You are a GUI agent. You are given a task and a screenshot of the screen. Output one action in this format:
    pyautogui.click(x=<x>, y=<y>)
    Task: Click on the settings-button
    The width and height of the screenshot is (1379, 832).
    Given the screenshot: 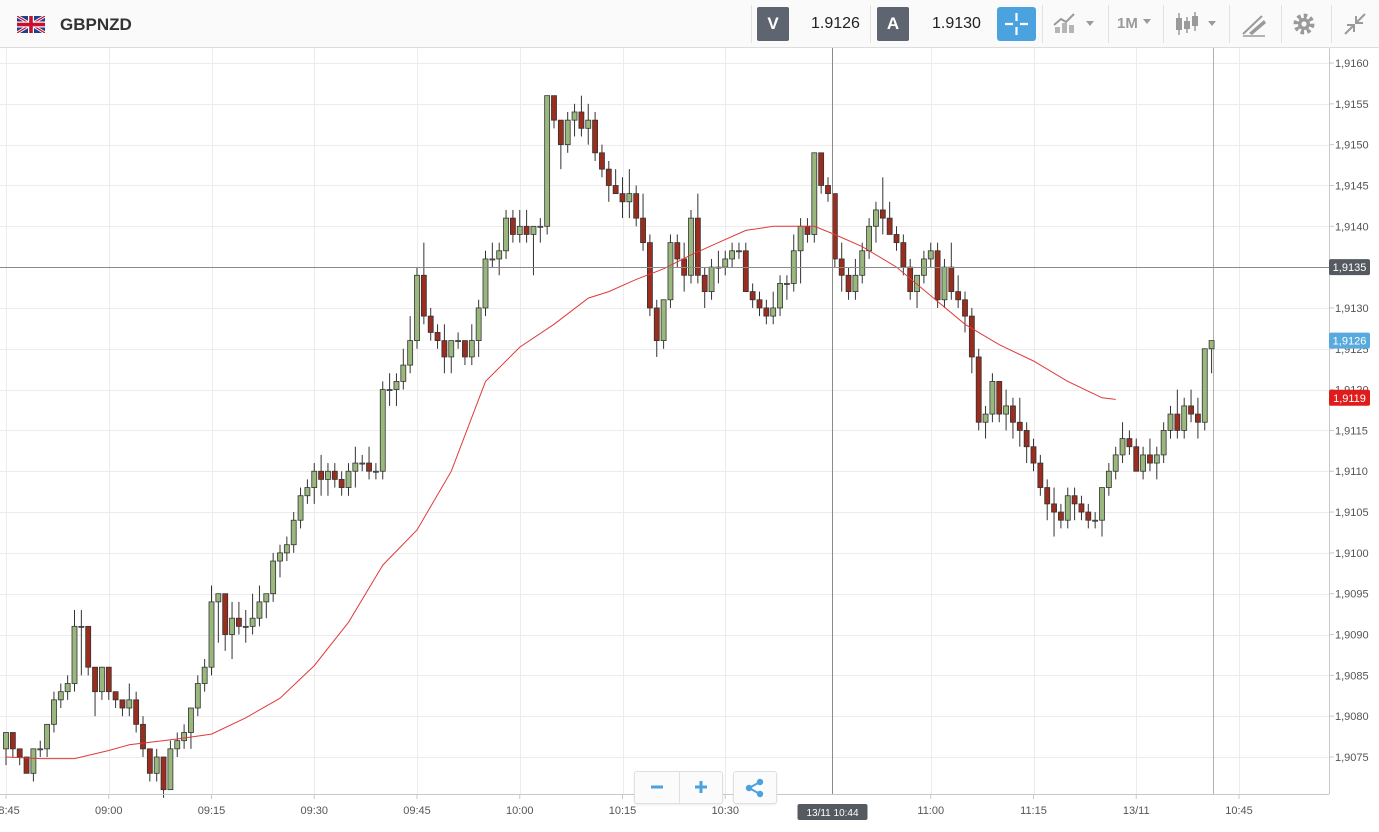 What is the action you would take?
    pyautogui.click(x=1304, y=24)
    